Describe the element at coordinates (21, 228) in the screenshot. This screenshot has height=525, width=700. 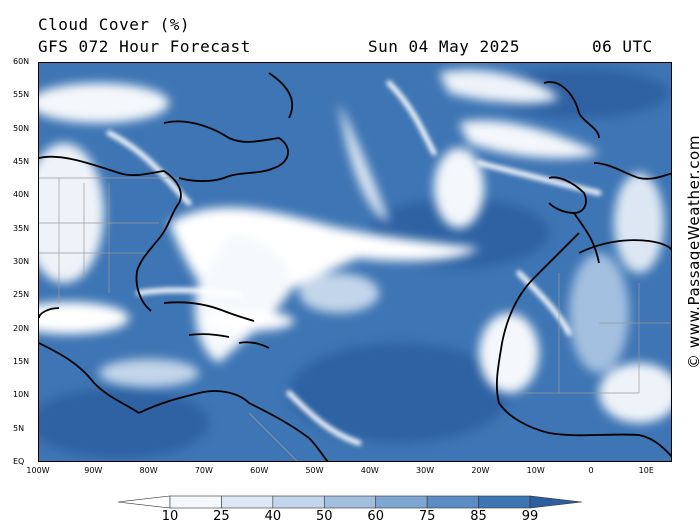
I see `lat-label: 35N` at that location.